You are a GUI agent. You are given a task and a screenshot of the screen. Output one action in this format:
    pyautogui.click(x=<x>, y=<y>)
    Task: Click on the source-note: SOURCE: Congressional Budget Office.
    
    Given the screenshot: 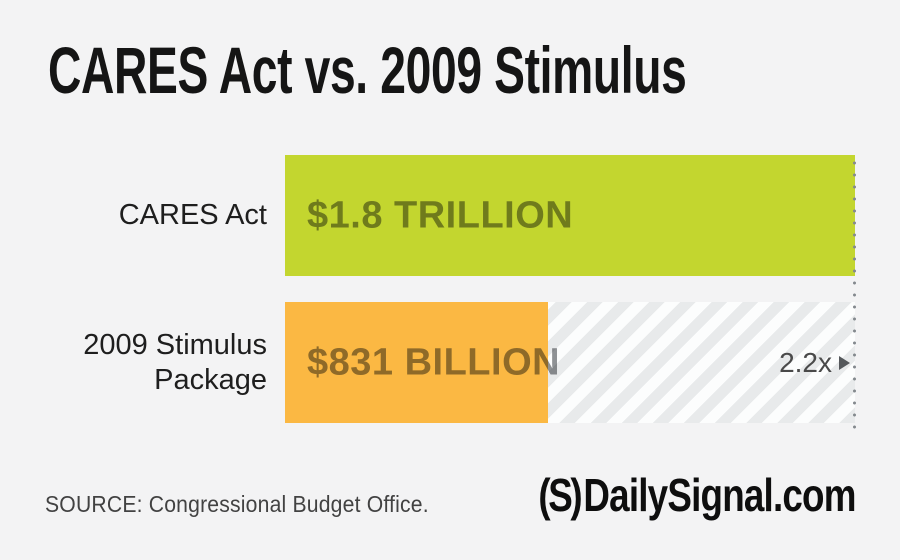 What is the action you would take?
    pyautogui.click(x=237, y=504)
    